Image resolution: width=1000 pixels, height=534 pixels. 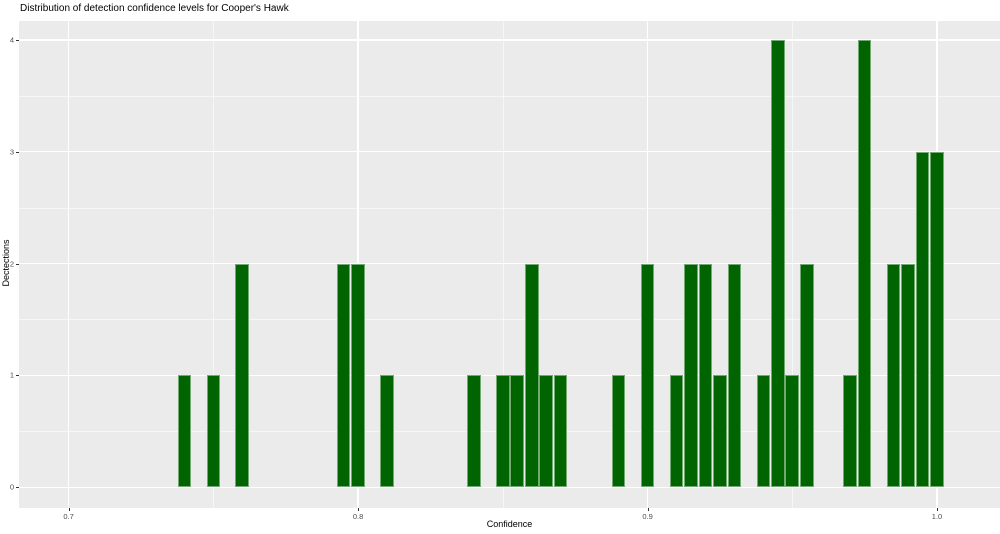 I want to click on x-tick-label: 0.8, so click(x=358, y=516).